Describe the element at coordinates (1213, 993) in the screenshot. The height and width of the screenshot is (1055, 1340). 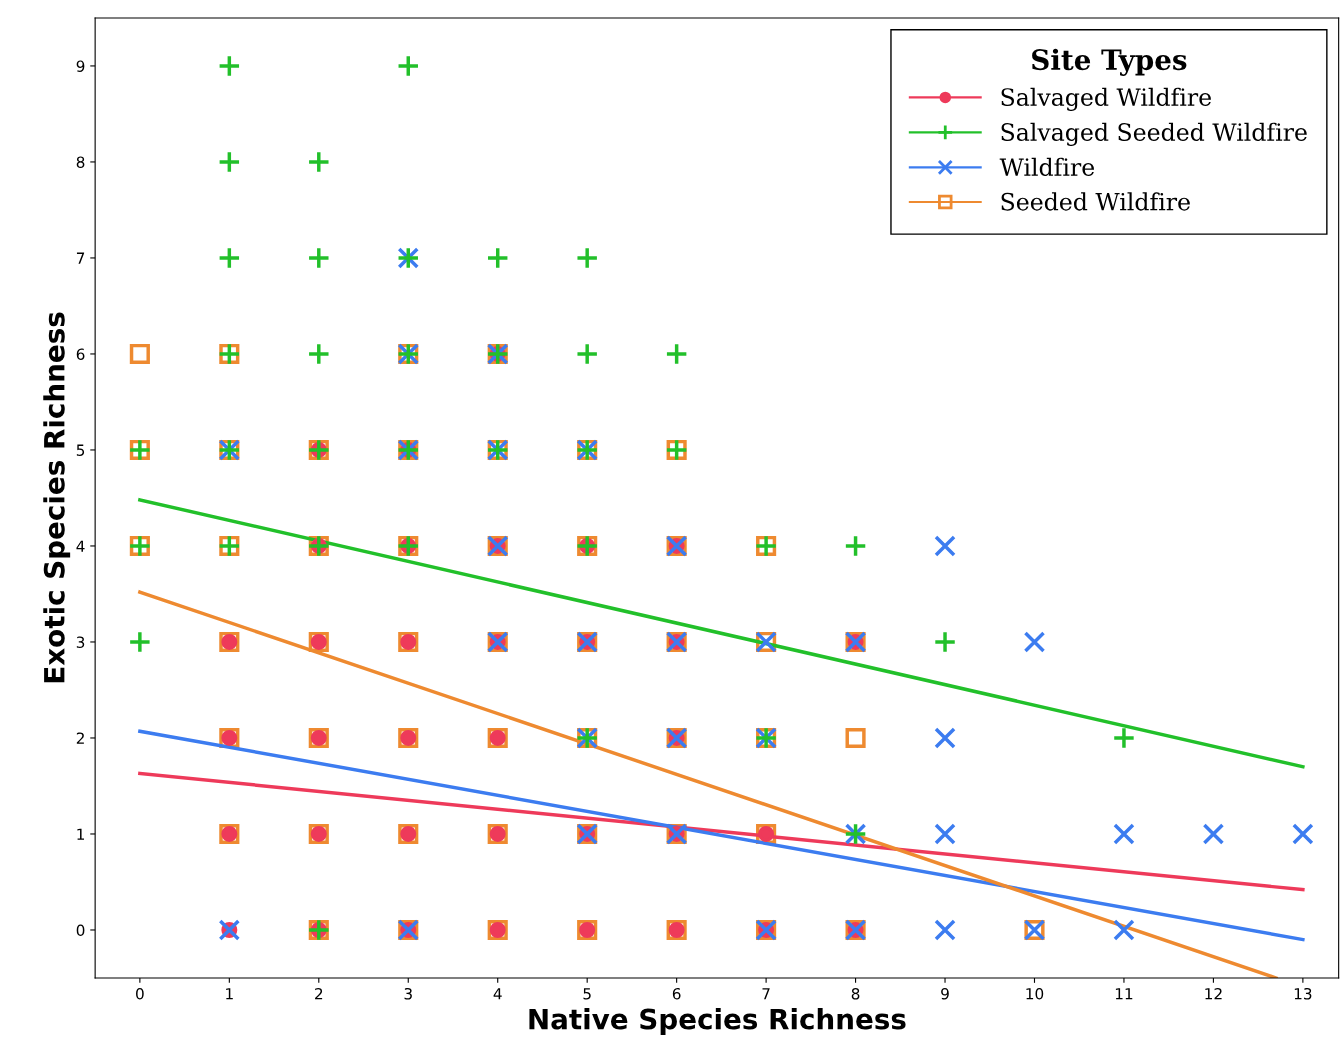
I see `x-tick-label: 12` at that location.